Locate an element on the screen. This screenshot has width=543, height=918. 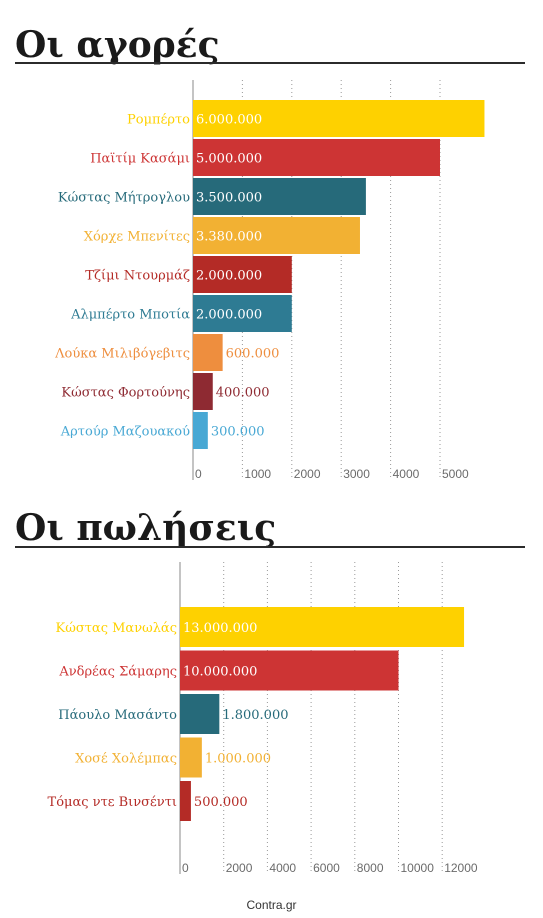
sales-title: Οι πωλήσεις is located at coordinates (146, 528).